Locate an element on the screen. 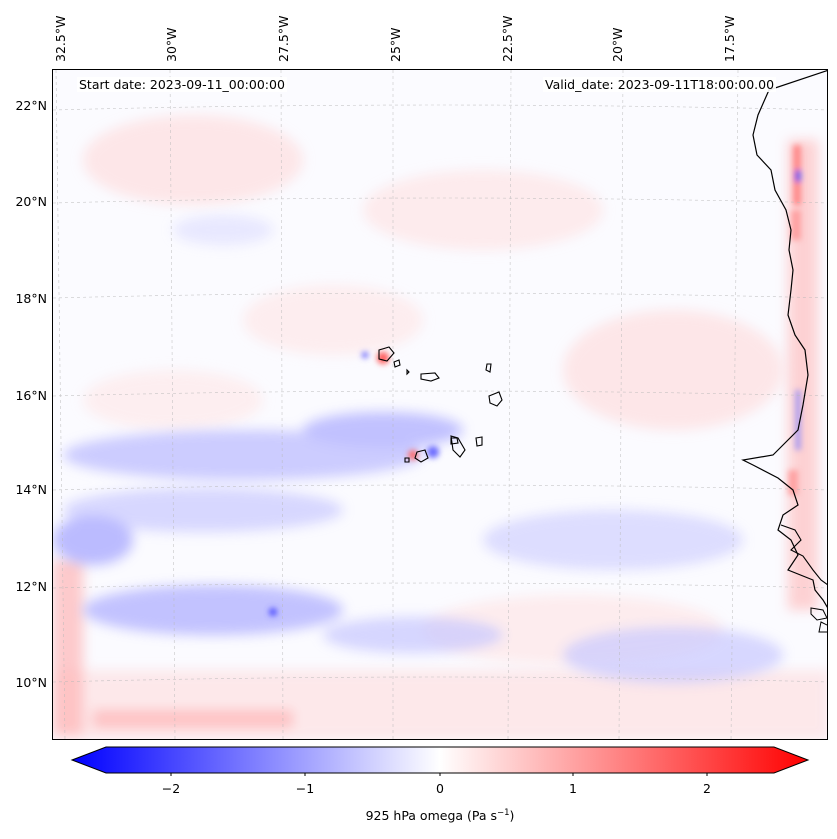  colorbar-ticks is located at coordinates (439, 774).